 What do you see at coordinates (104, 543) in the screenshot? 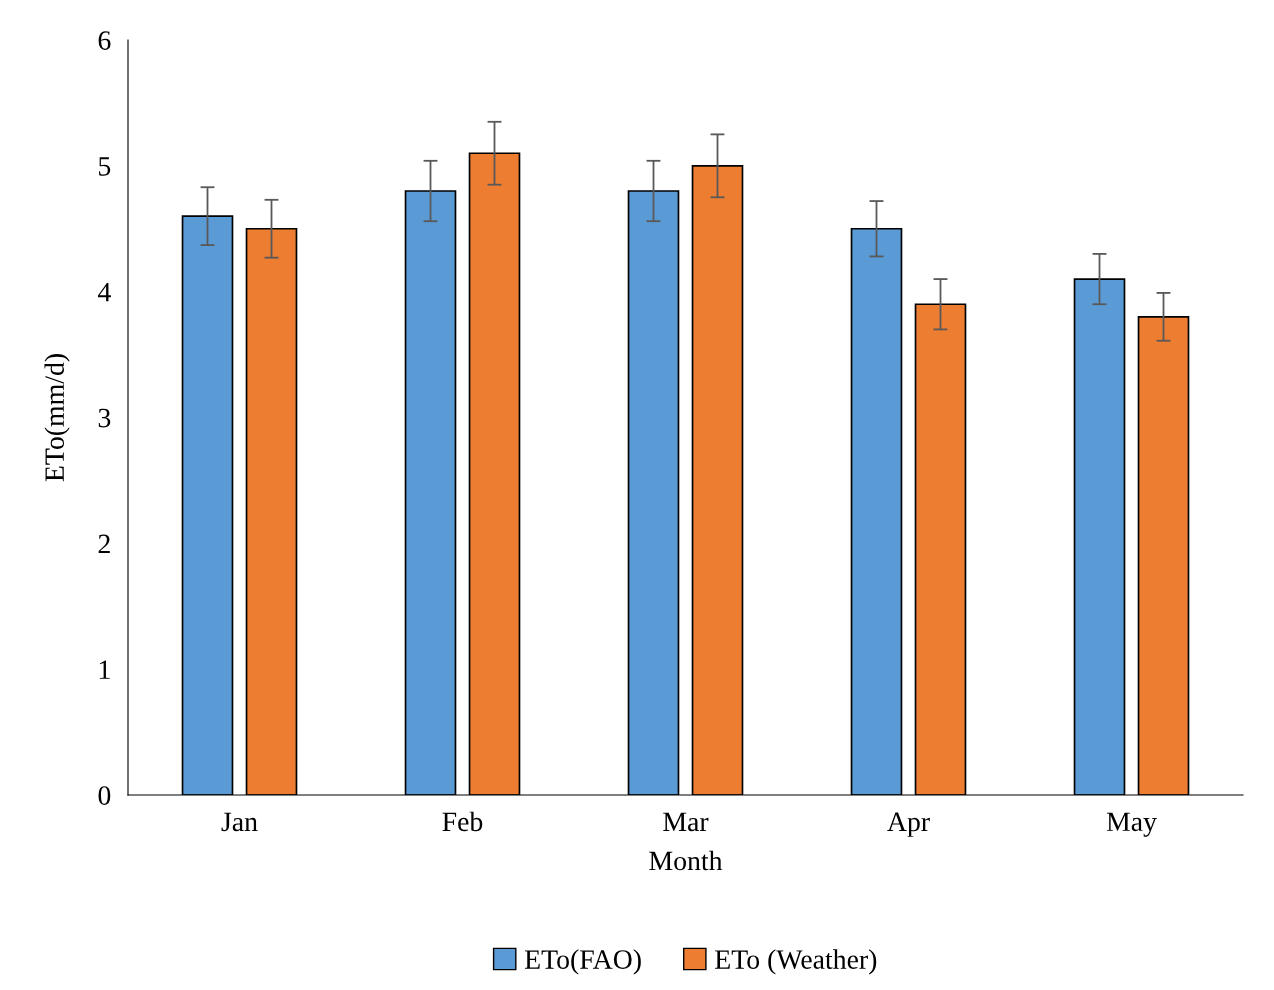
I see `y-tick-label: 2` at bounding box center [104, 543].